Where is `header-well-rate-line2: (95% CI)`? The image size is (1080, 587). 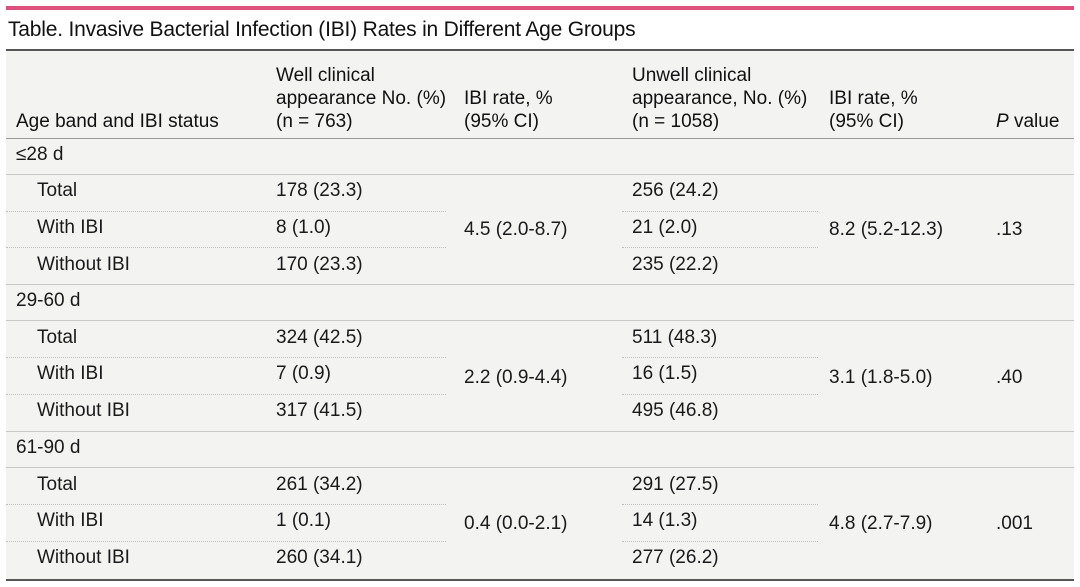
header-well-rate-line2: (95% CI) is located at coordinates (501, 121).